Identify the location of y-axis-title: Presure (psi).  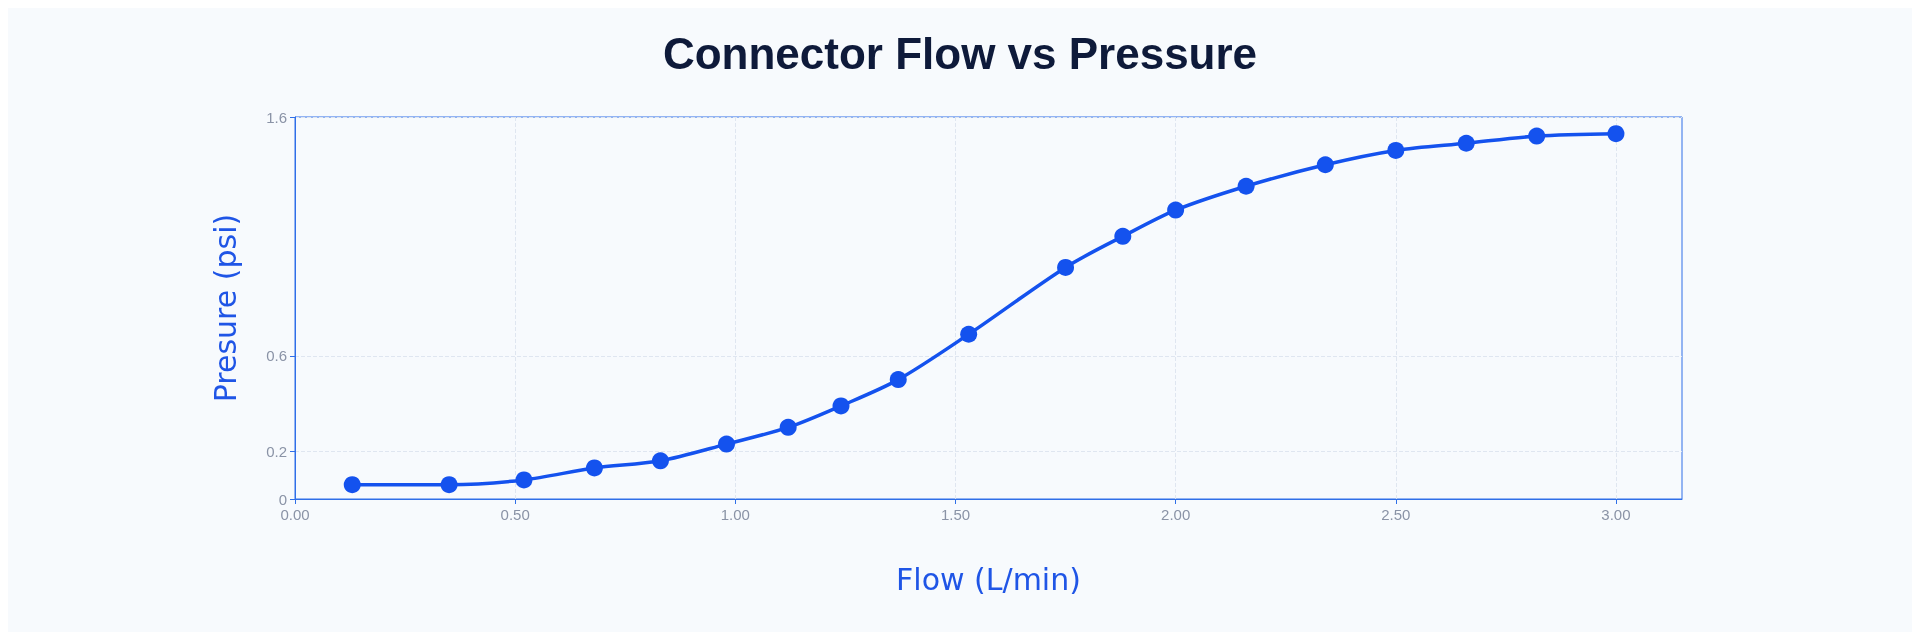
(225, 308).